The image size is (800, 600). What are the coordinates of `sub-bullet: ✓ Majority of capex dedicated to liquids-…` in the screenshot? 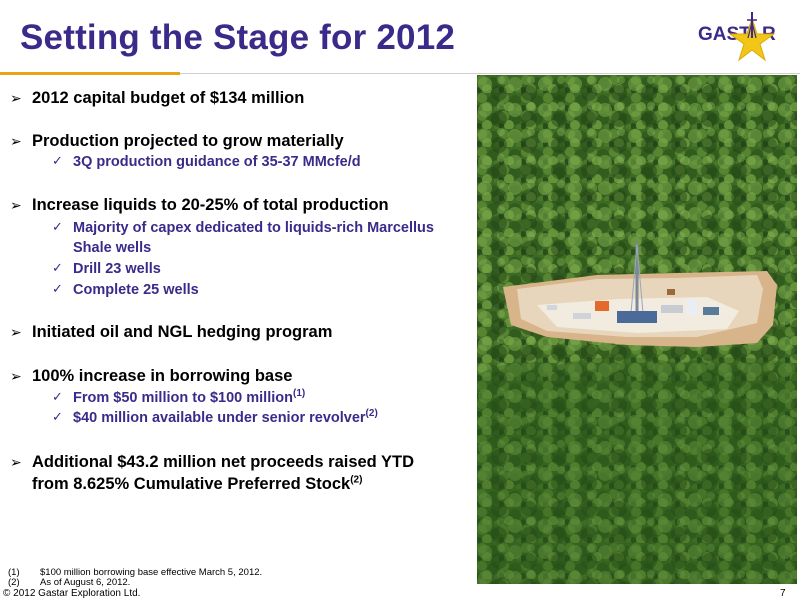 It's located at (243, 228).